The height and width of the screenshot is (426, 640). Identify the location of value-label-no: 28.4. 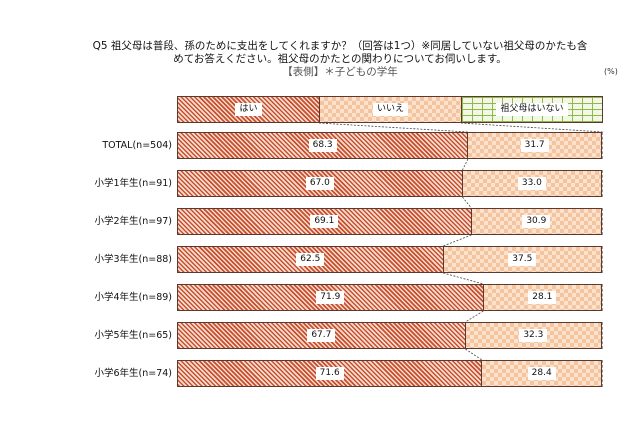
(541, 373).